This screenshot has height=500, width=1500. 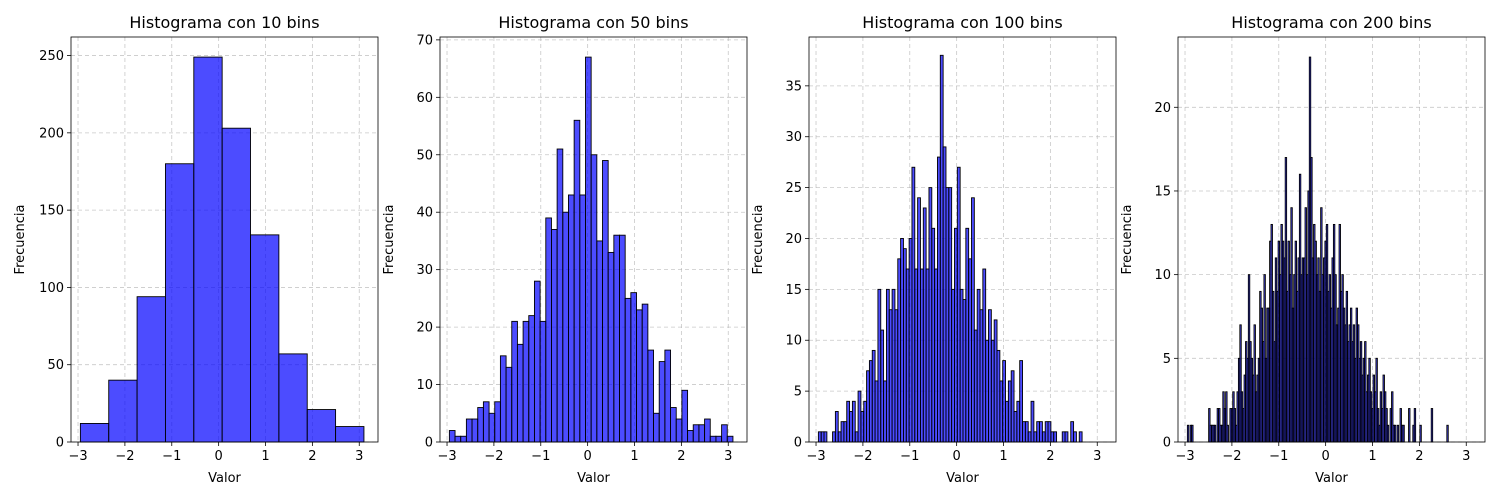 What do you see at coordinates (1167, 359) in the screenshot?
I see `y-tick-label: 5` at bounding box center [1167, 359].